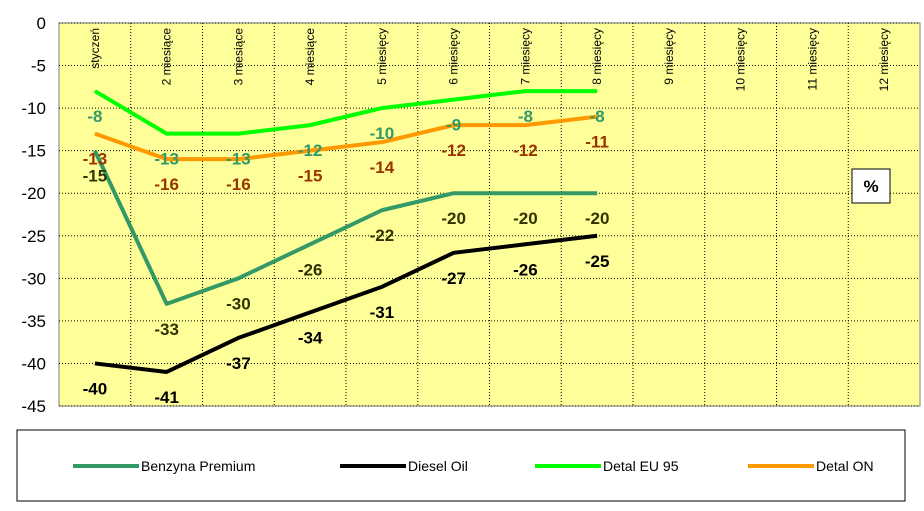 The image size is (924, 511). I want to click on y-tick-label: -25, so click(33, 236).